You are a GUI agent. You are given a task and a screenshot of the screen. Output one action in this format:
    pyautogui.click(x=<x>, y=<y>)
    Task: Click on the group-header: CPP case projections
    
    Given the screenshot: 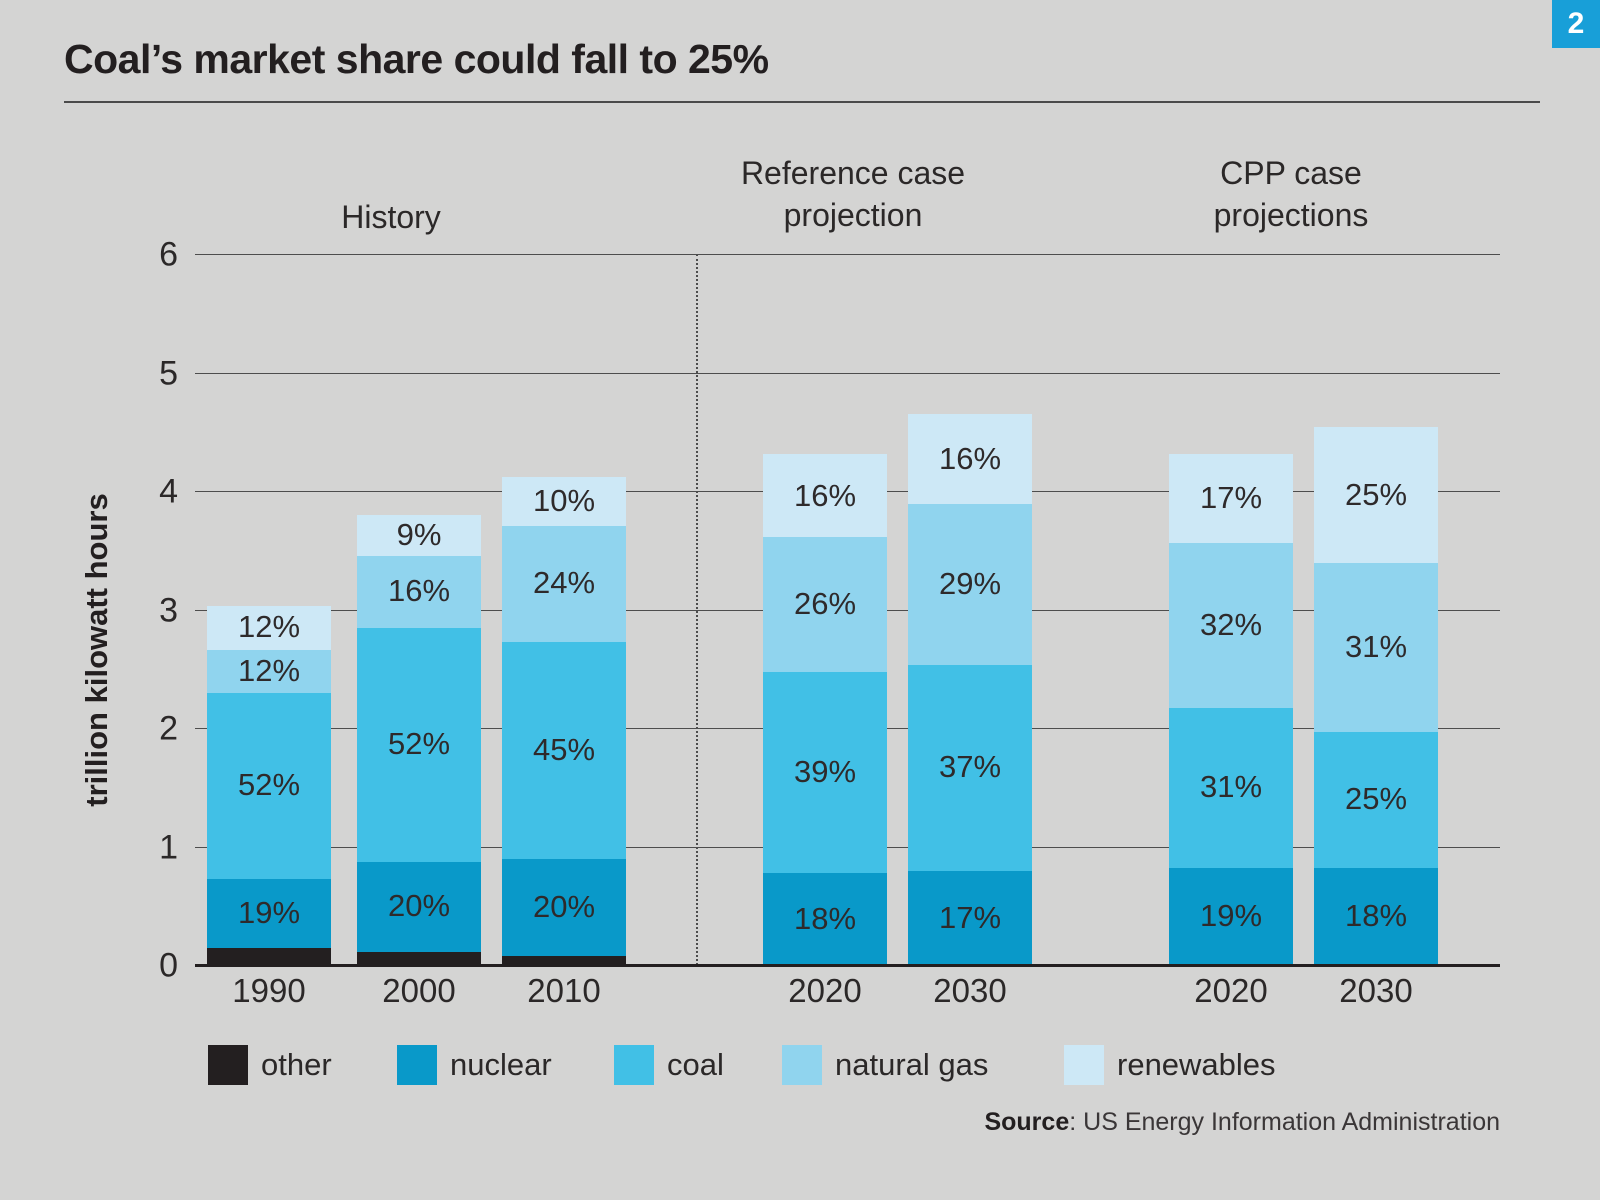 What is the action you would take?
    pyautogui.click(x=1291, y=194)
    